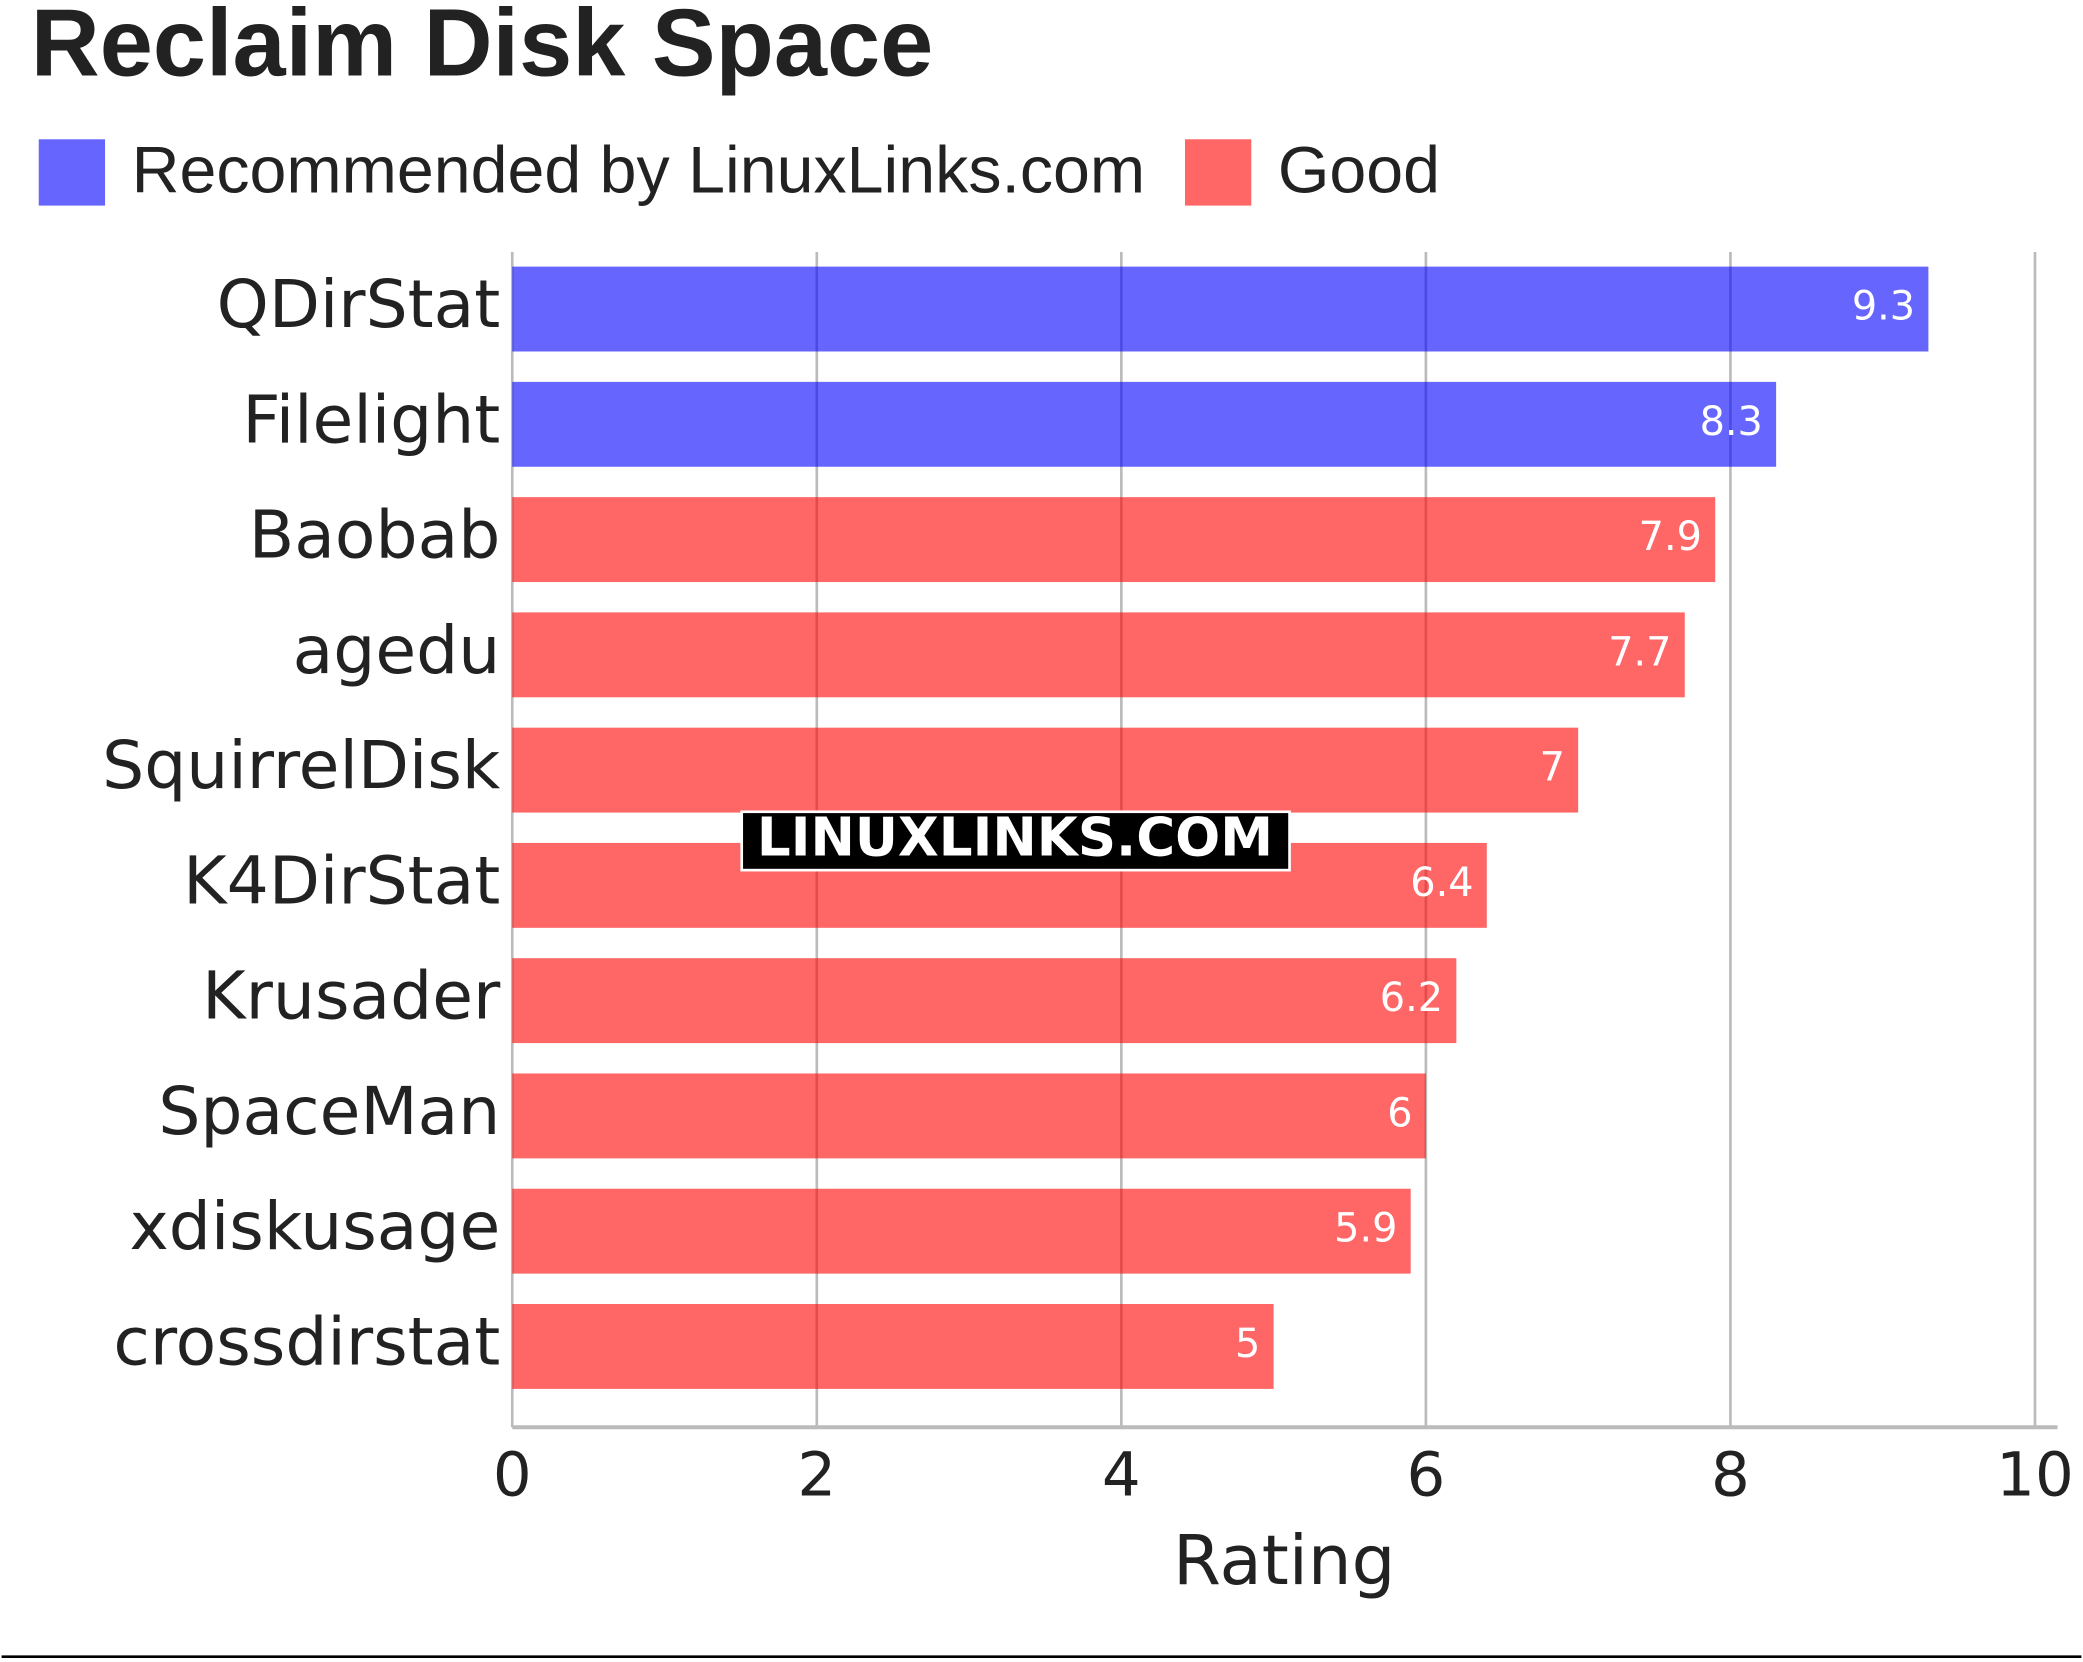  I want to click on legend-label: Good, so click(1359, 171).